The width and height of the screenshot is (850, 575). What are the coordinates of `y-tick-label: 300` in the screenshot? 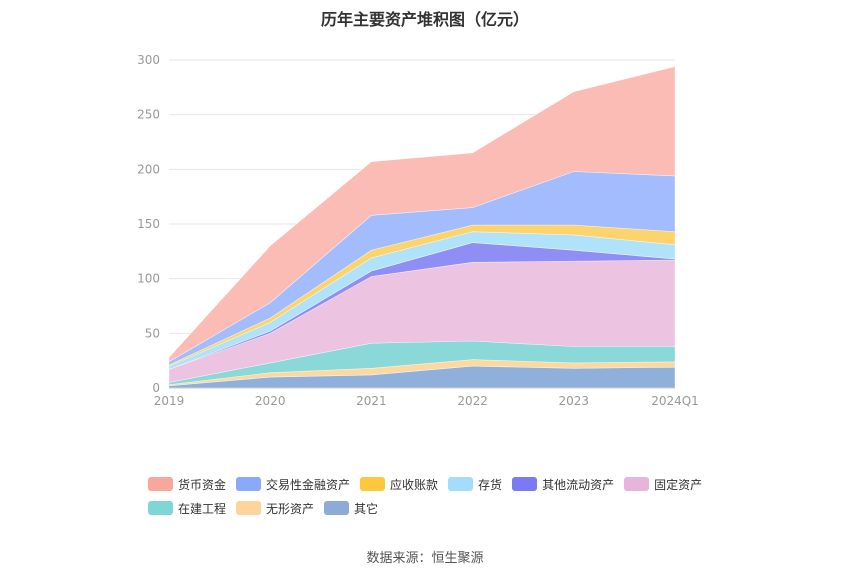 It's located at (148, 60).